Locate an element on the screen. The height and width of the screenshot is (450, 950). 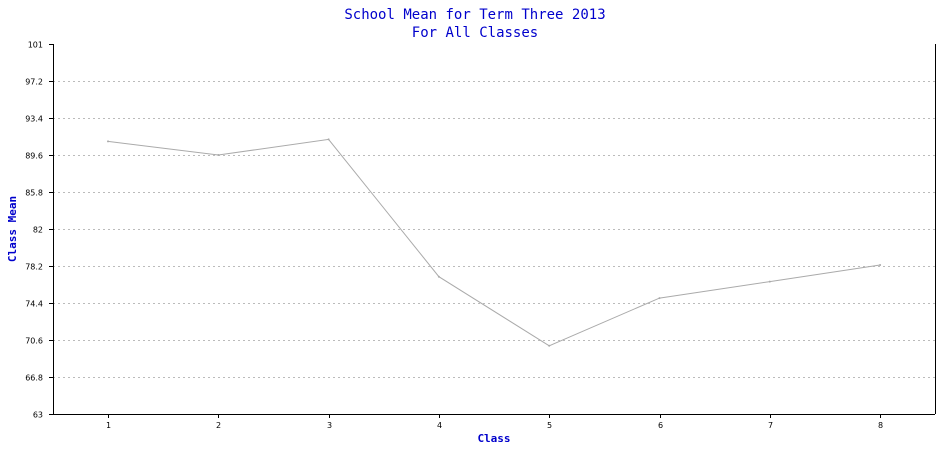
chart-subtitle: For All Classes is located at coordinates (475, 33).